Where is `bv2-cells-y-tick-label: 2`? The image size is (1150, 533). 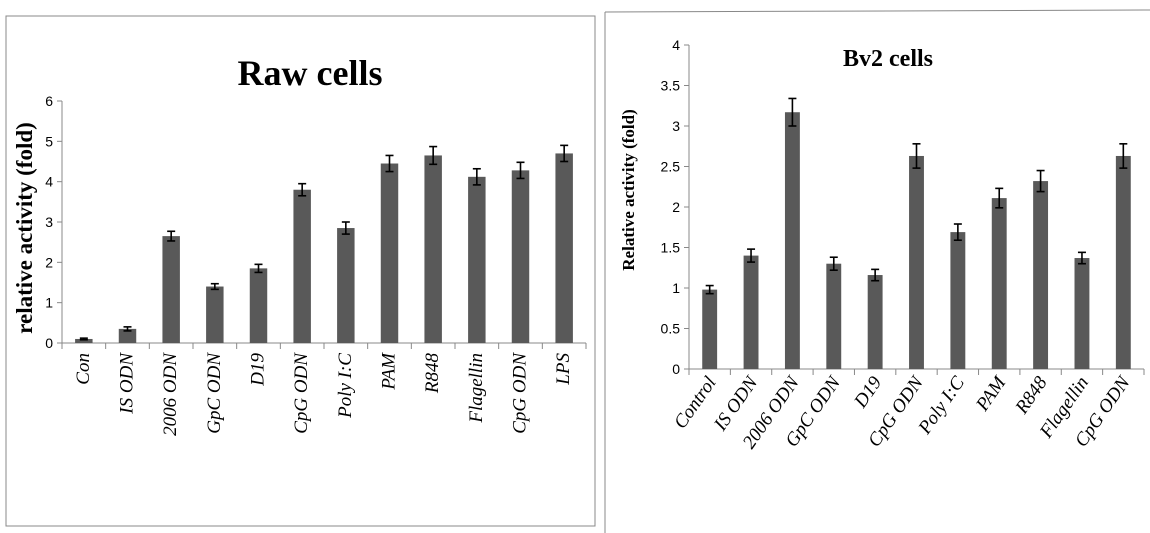 bv2-cells-y-tick-label: 2 is located at coordinates (676, 207).